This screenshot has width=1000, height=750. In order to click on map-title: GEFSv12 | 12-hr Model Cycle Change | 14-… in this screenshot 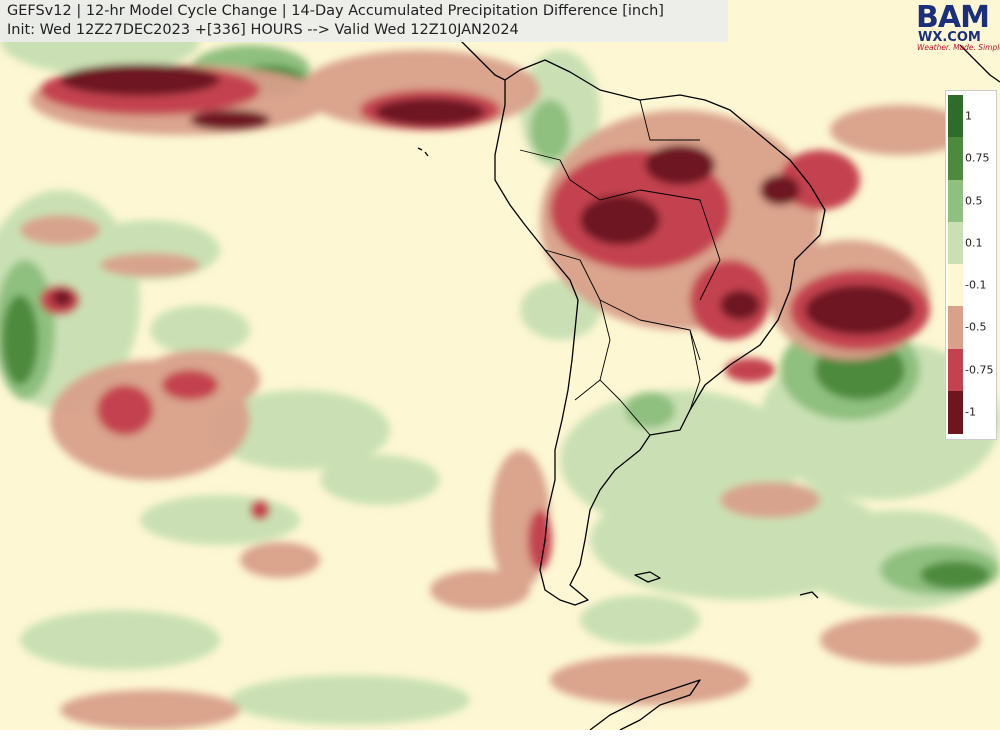, I will do `click(335, 11)`.